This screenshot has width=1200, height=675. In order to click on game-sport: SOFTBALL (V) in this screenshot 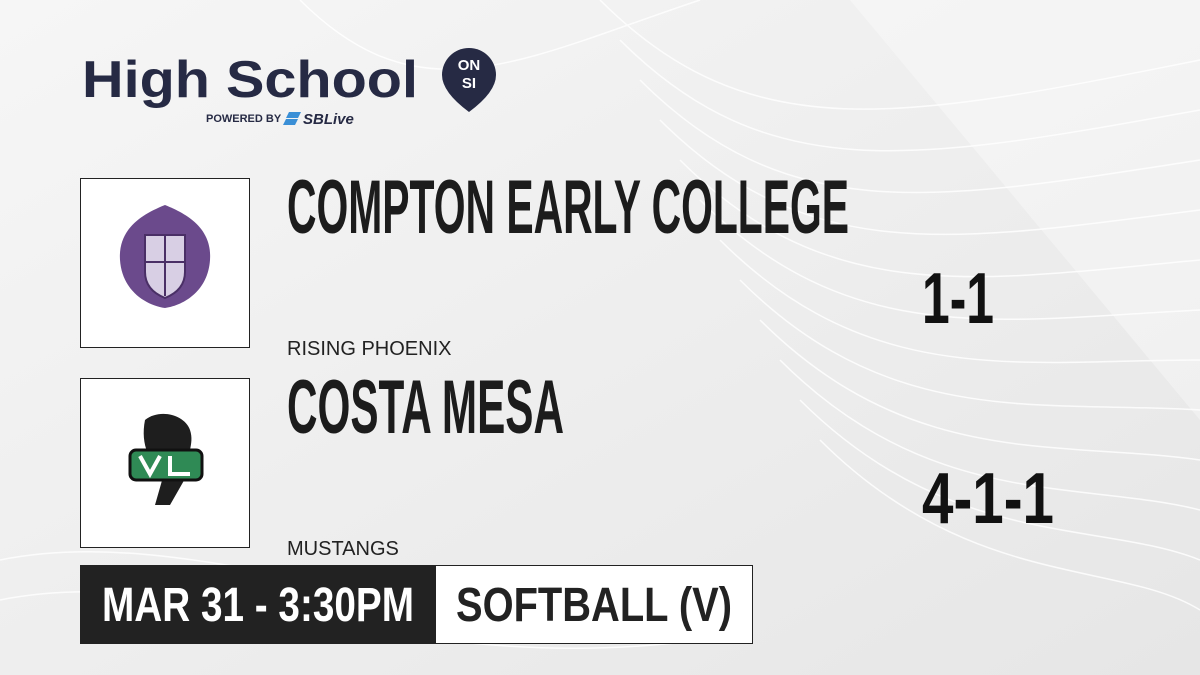, I will do `click(594, 605)`.